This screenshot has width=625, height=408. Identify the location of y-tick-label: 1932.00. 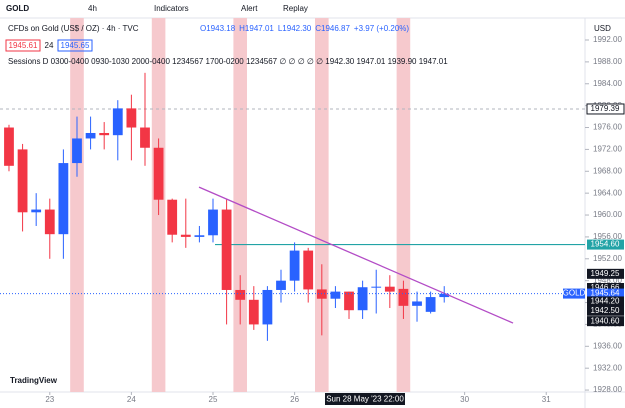
(607, 367).